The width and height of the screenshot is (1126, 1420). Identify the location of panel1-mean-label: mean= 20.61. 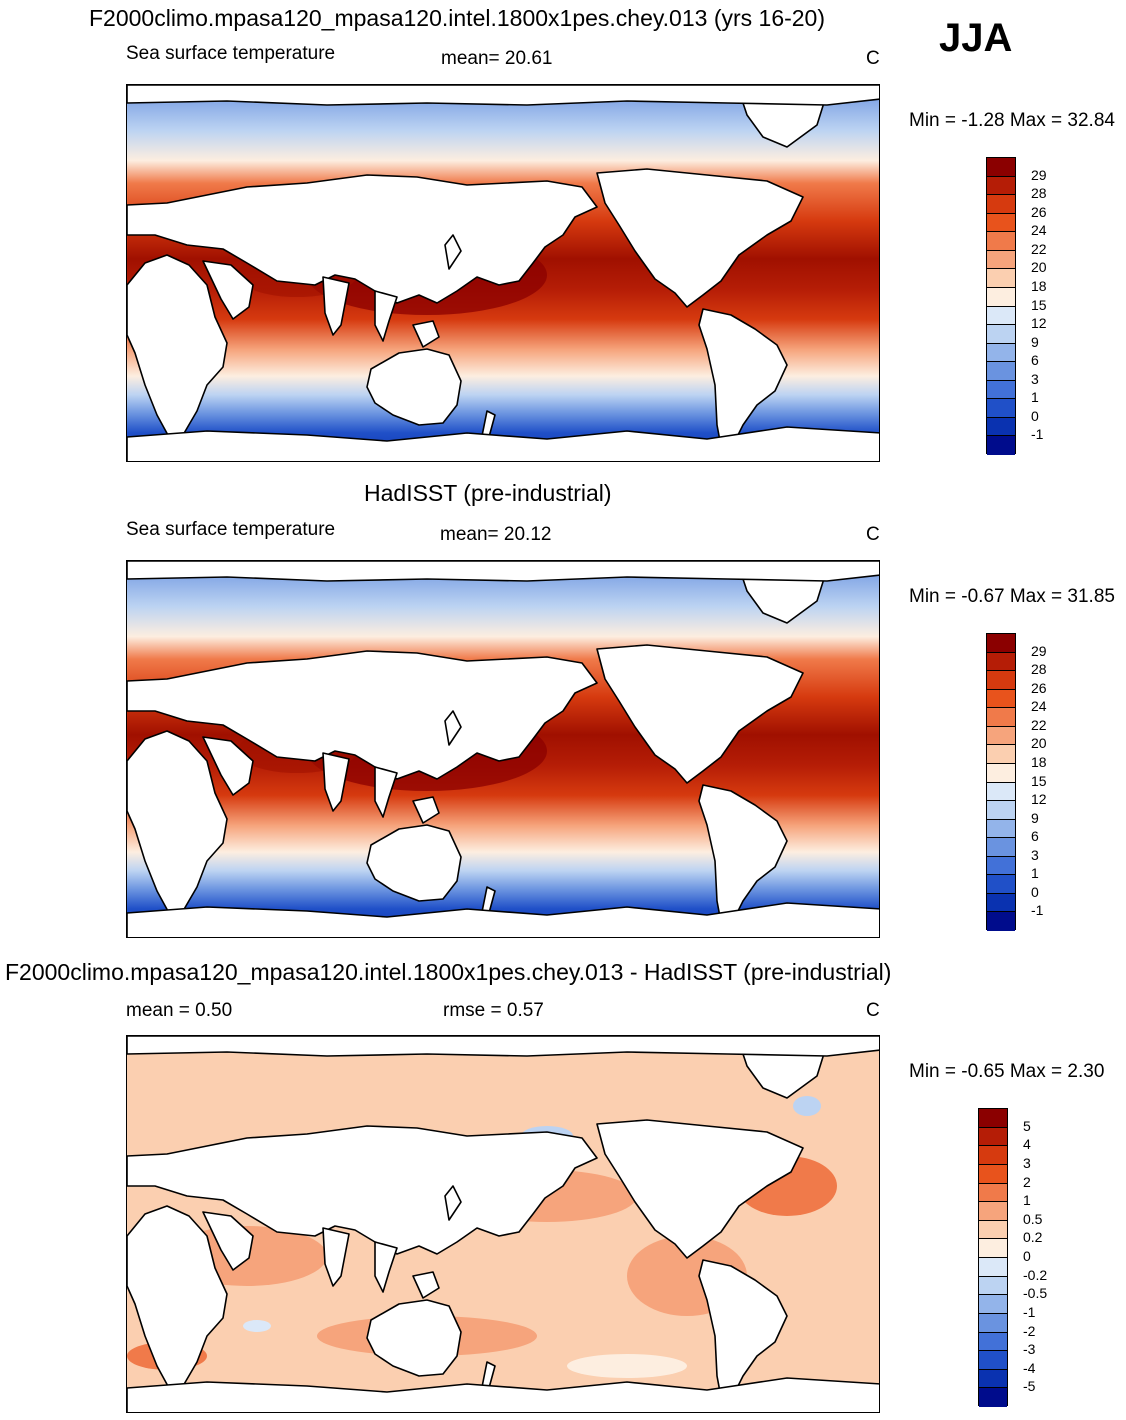
(497, 58).